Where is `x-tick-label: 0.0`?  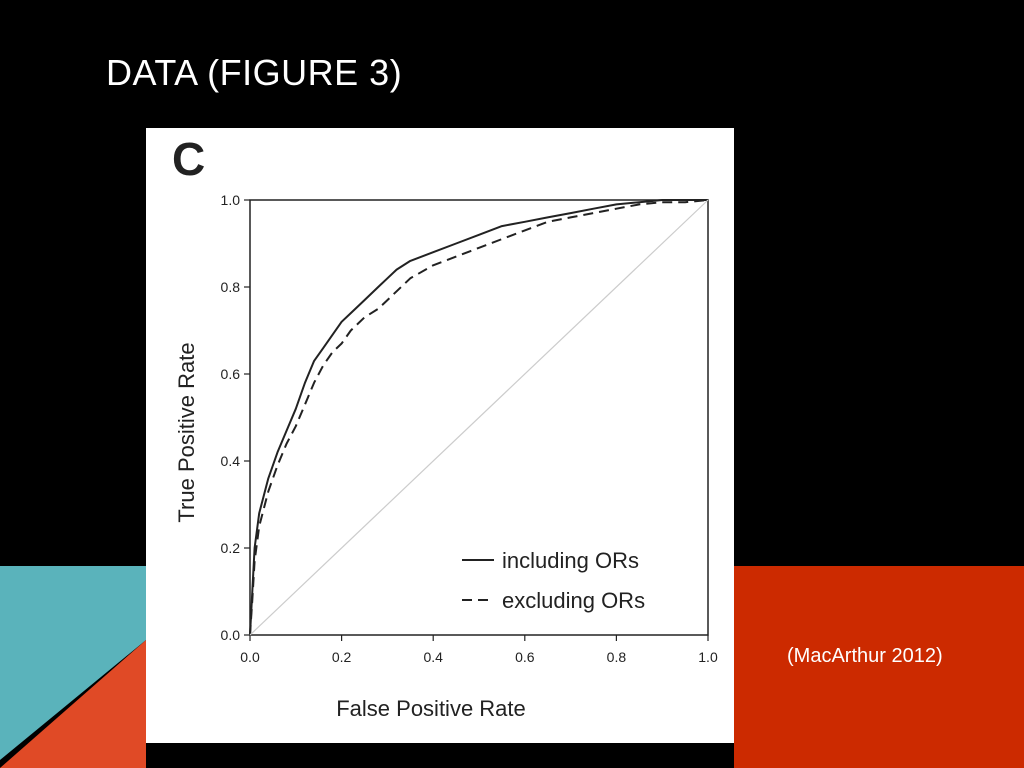
x-tick-label: 0.0 is located at coordinates (250, 657).